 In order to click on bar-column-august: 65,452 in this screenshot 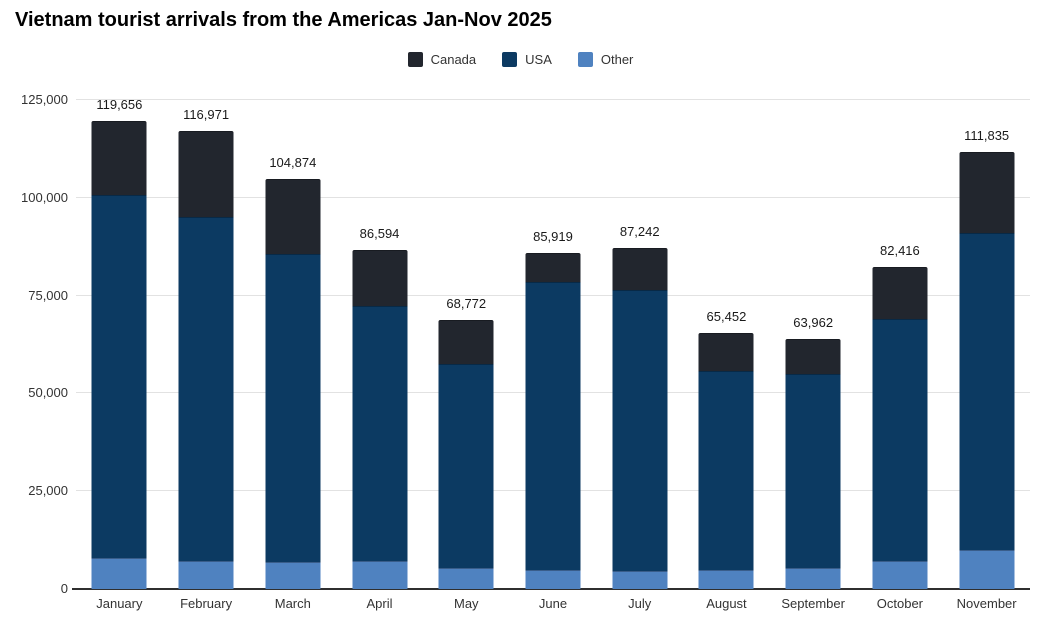, I will do `click(726, 344)`.